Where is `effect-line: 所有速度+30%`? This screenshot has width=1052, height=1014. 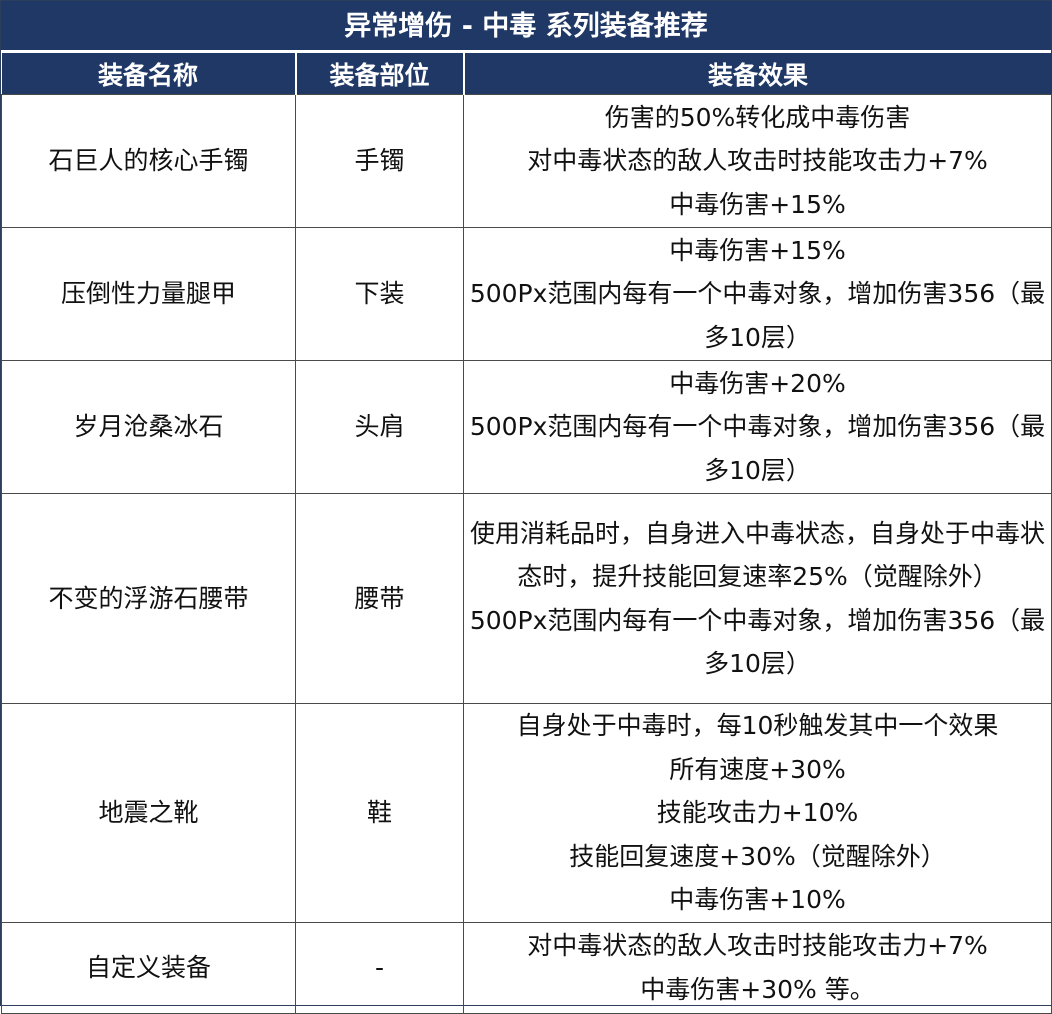
effect-line: 所有速度+30% is located at coordinates (757, 769).